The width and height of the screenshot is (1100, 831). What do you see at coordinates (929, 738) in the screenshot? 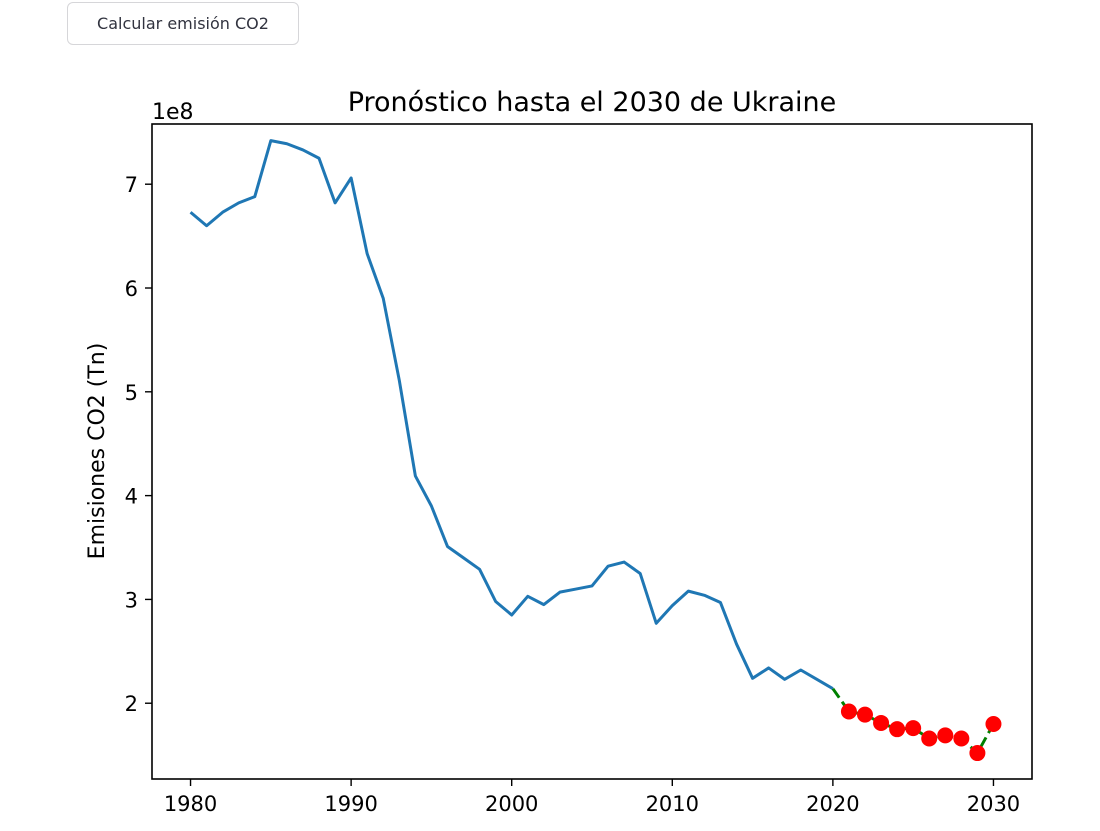
I see `forecast-point-2026` at bounding box center [929, 738].